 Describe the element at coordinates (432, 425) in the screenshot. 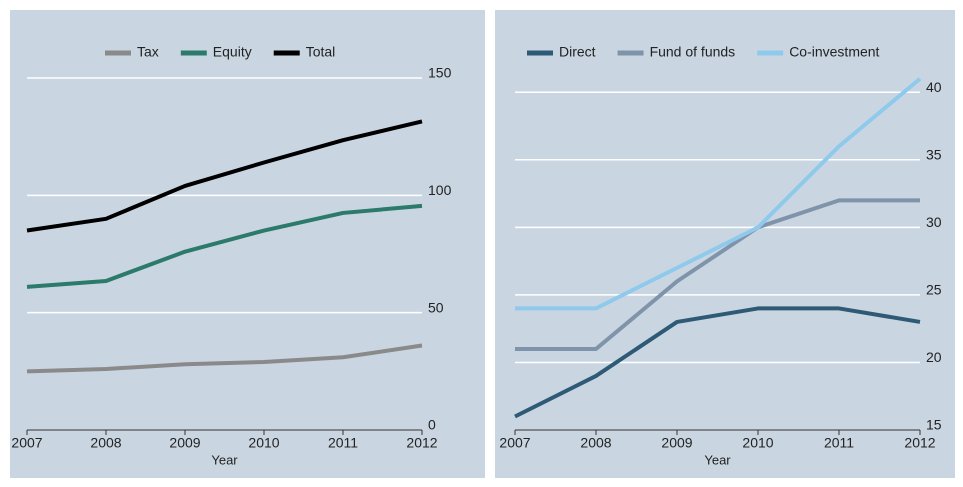

I see `y-tick-label: 0` at that location.